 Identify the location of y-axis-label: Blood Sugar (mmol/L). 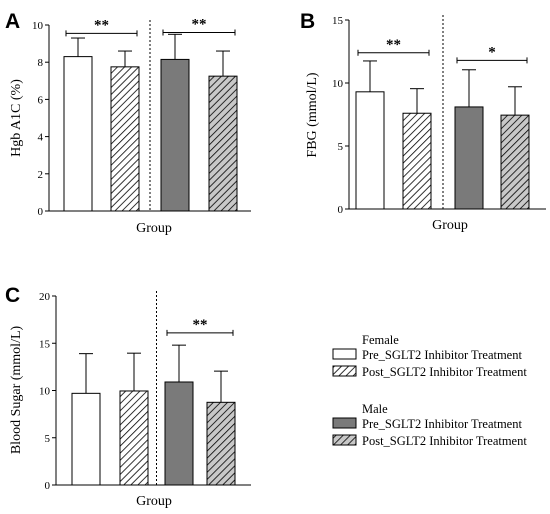
(16, 390).